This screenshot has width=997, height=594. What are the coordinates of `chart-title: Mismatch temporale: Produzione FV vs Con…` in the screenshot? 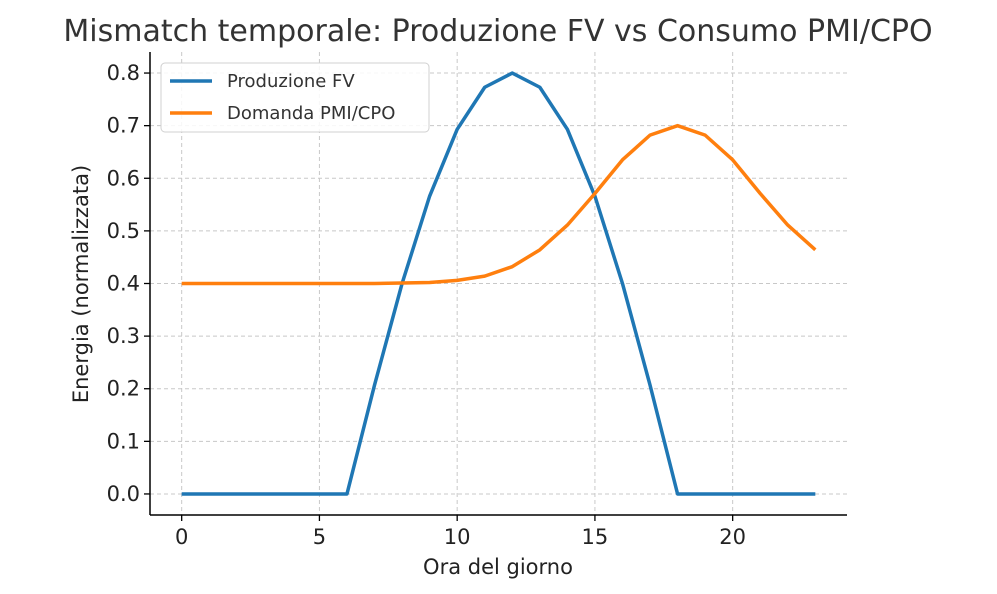 It's located at (497, 31).